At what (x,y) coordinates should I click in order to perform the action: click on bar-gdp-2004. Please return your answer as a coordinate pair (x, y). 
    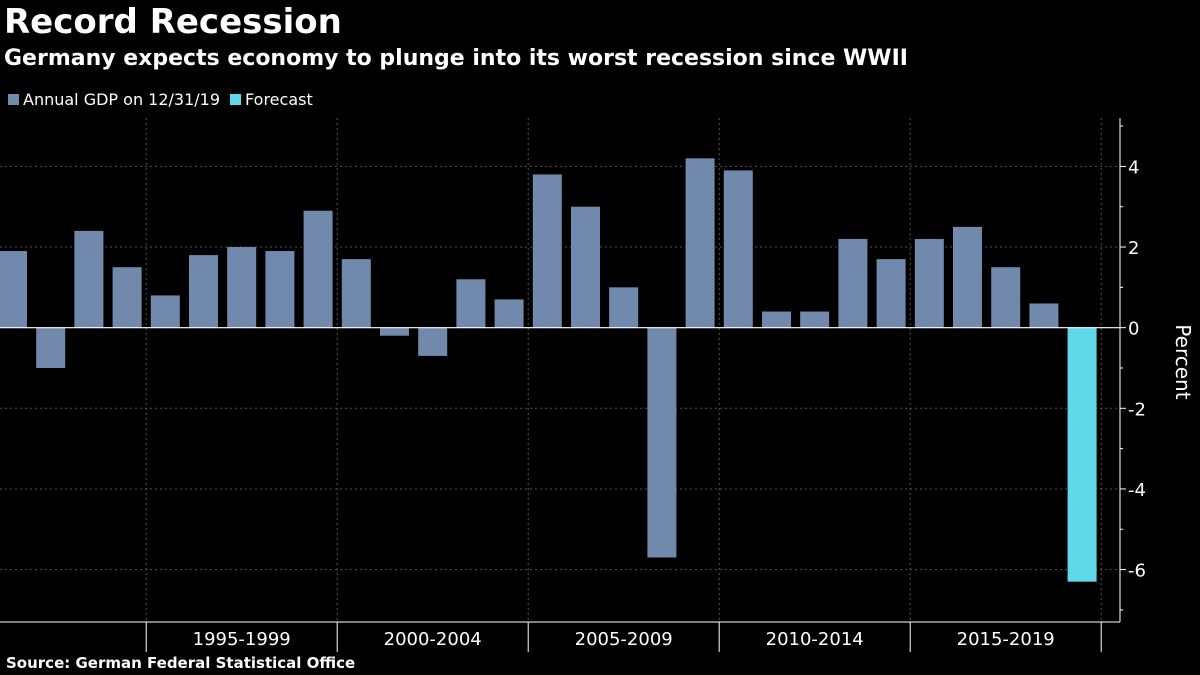
    Looking at the image, I should click on (509, 313).